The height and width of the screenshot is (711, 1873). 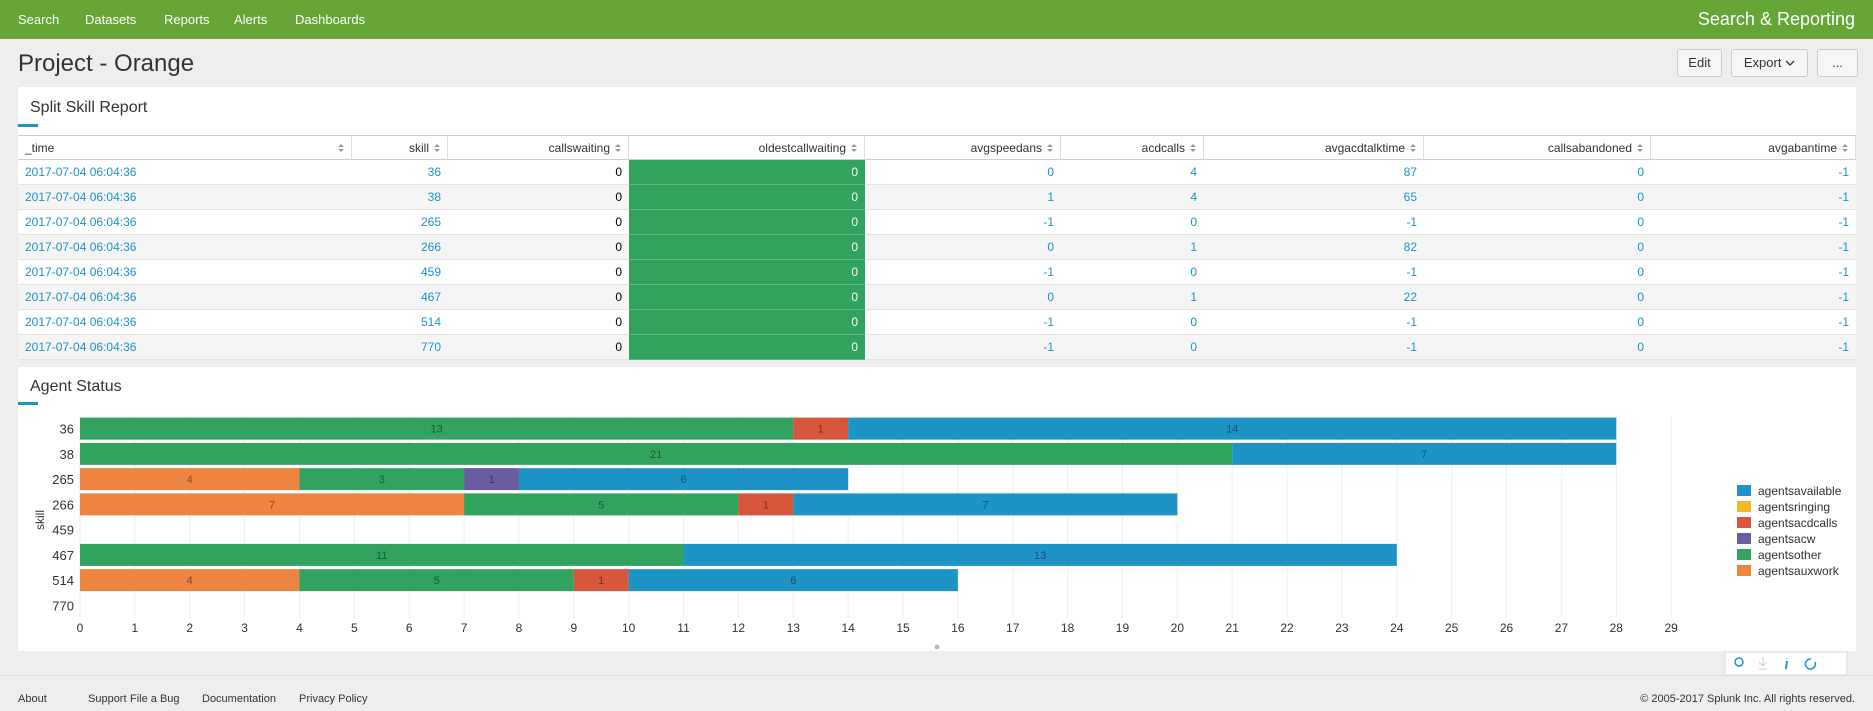 What do you see at coordinates (747, 147) in the screenshot?
I see `column-header: oldestcallwaiting` at bounding box center [747, 147].